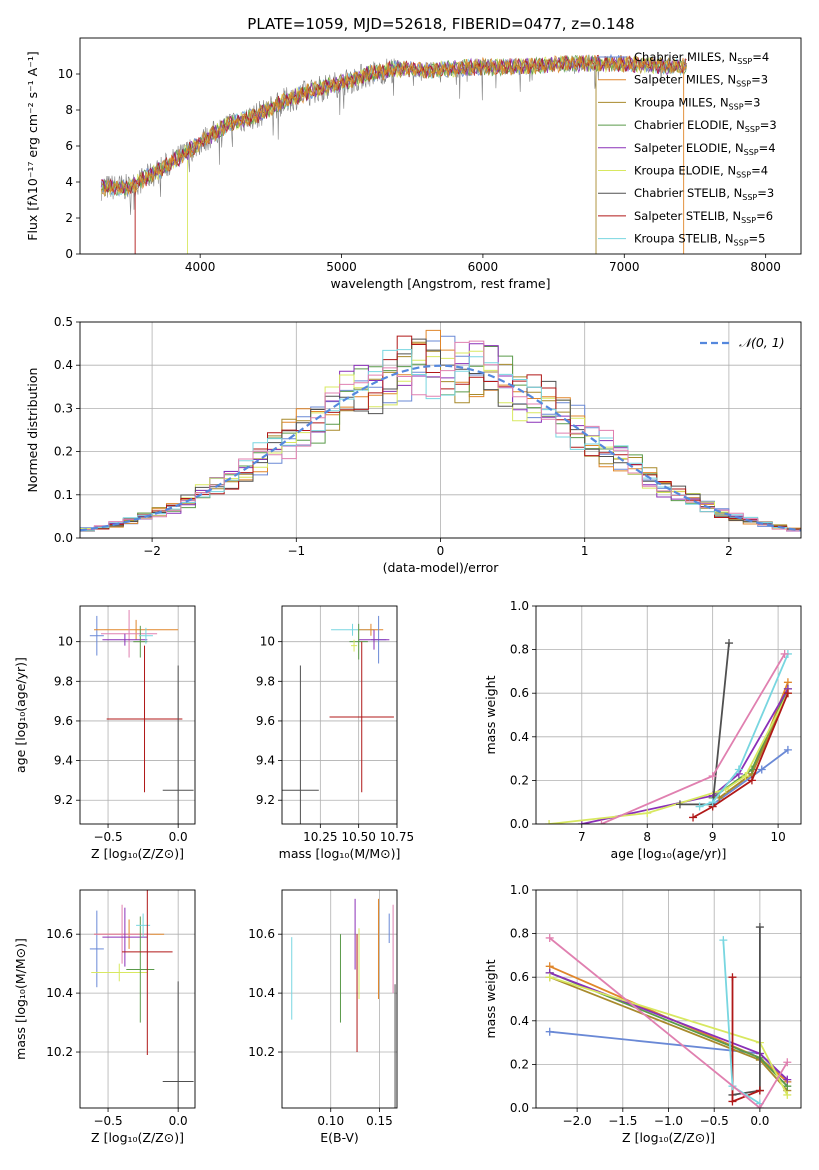 This screenshot has height=1170, width=819. Describe the element at coordinates (705, 149) in the screenshot. I see `legend-label: Salpeter ELODIE, NSSP=4` at that location.